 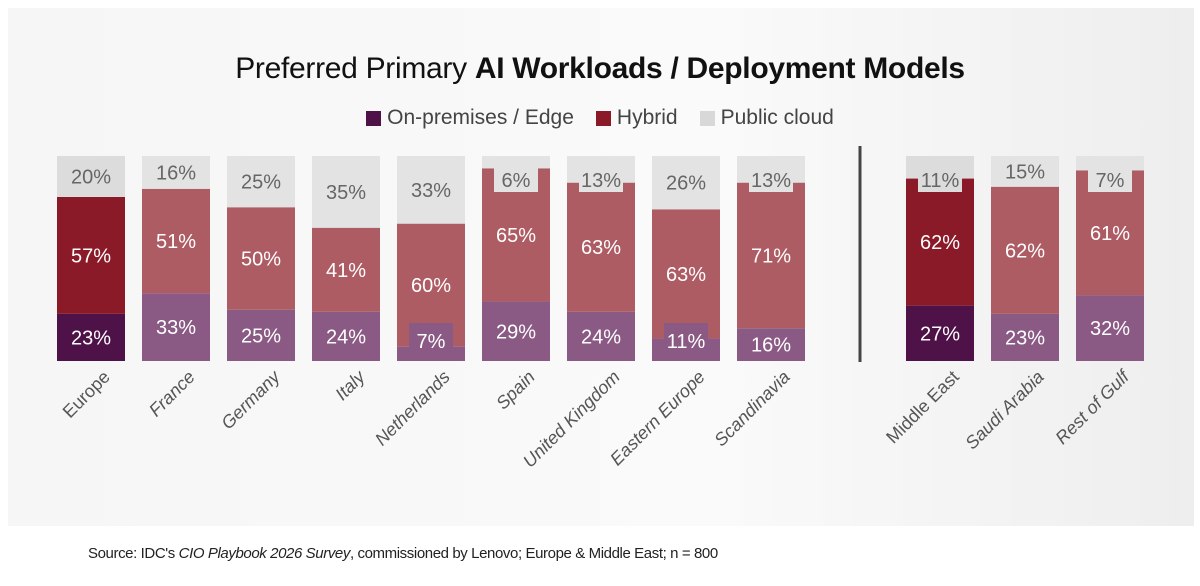 I want to click on data-label-germany-on-premises-edge: 25%, so click(x=261, y=336).